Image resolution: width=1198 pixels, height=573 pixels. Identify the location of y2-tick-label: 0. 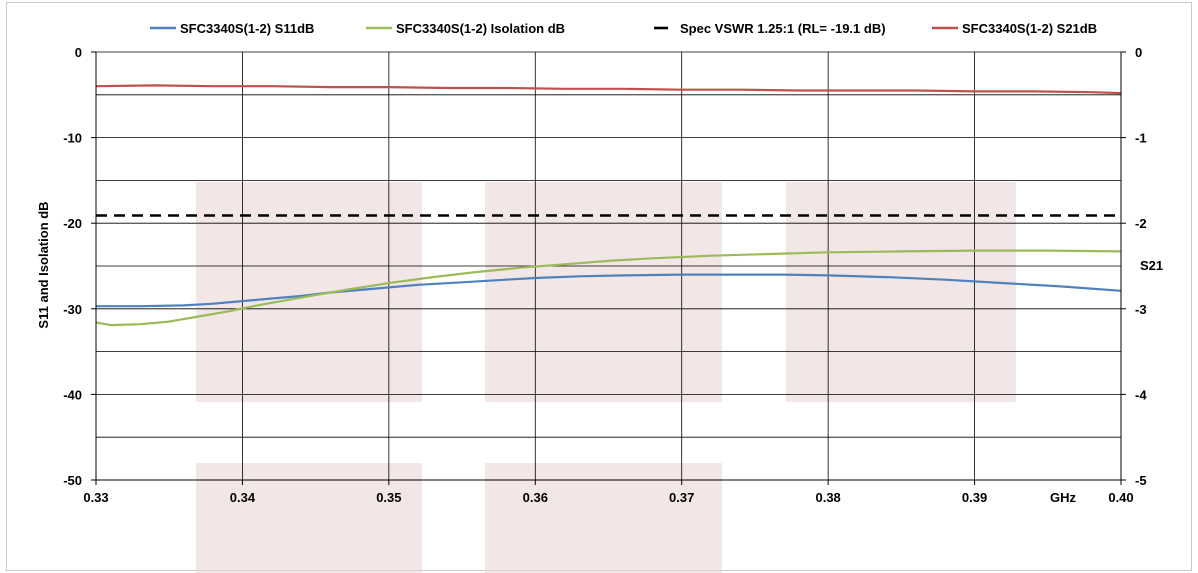
(1138, 52).